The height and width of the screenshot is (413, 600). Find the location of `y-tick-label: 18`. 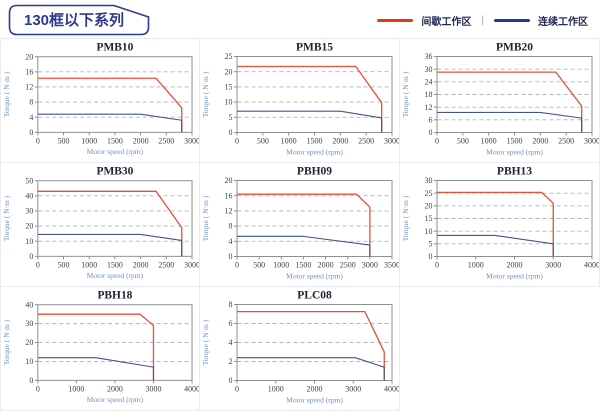

y-tick-label: 18 is located at coordinates (429, 94).